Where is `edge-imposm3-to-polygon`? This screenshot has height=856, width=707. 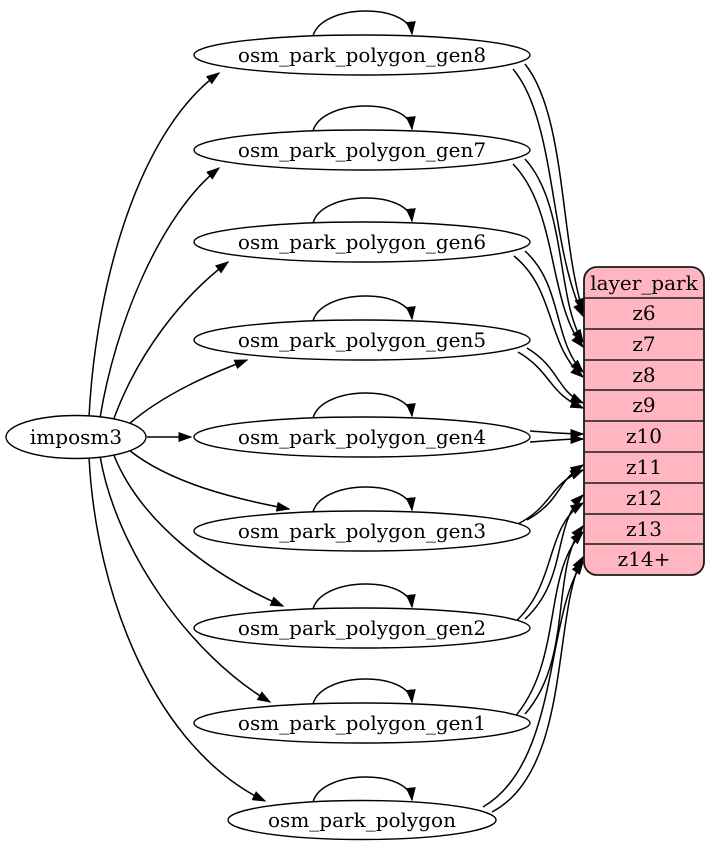 edge-imposm3-to-polygon is located at coordinates (177, 629).